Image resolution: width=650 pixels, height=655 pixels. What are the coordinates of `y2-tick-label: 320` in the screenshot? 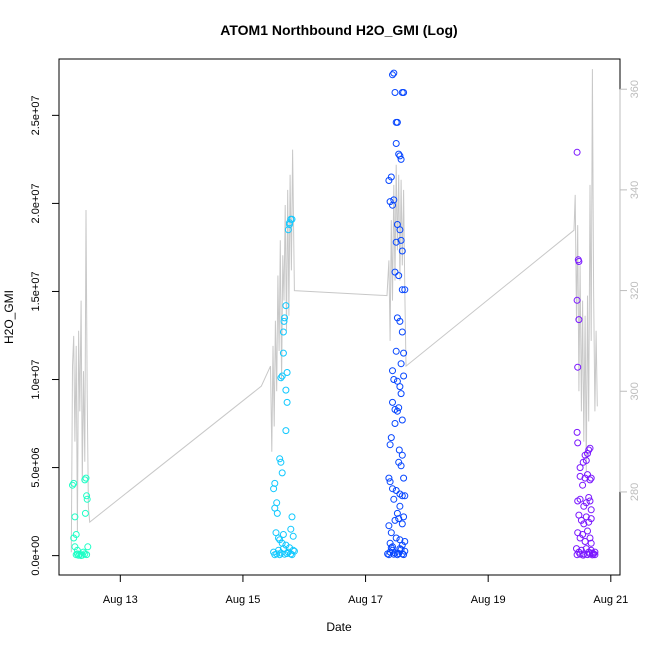 It's located at (635, 290).